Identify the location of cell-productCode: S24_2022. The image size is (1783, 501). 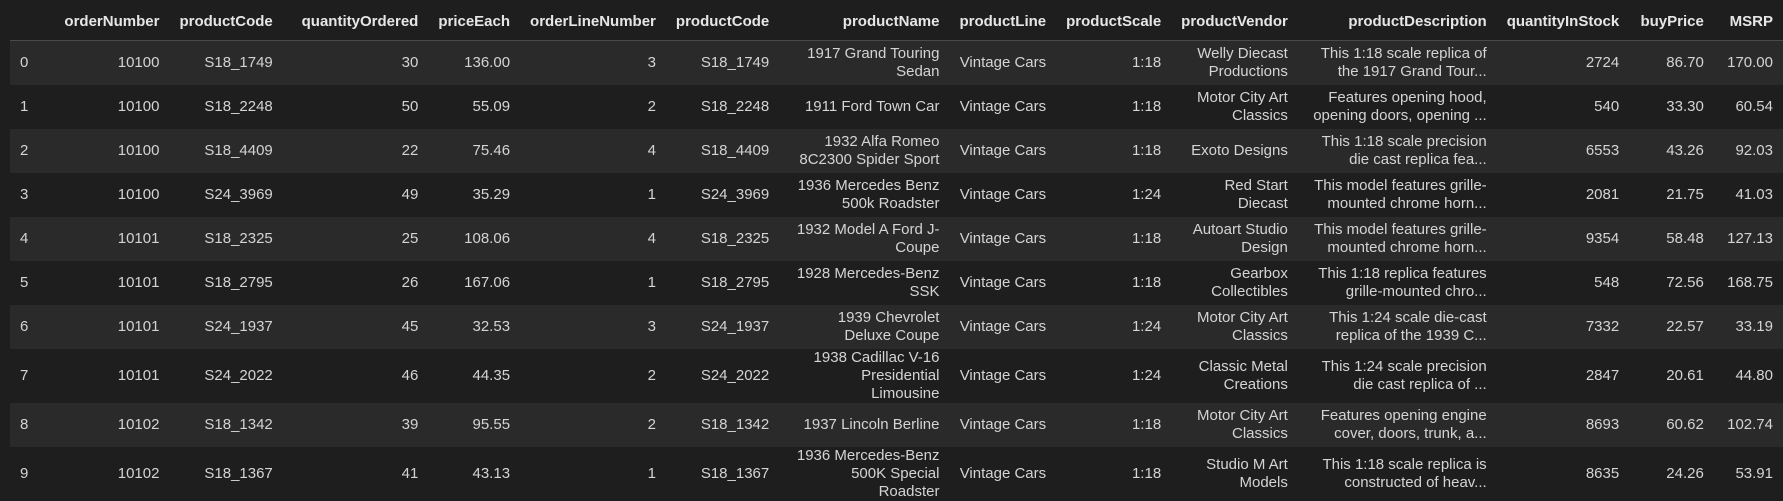
(225, 376).